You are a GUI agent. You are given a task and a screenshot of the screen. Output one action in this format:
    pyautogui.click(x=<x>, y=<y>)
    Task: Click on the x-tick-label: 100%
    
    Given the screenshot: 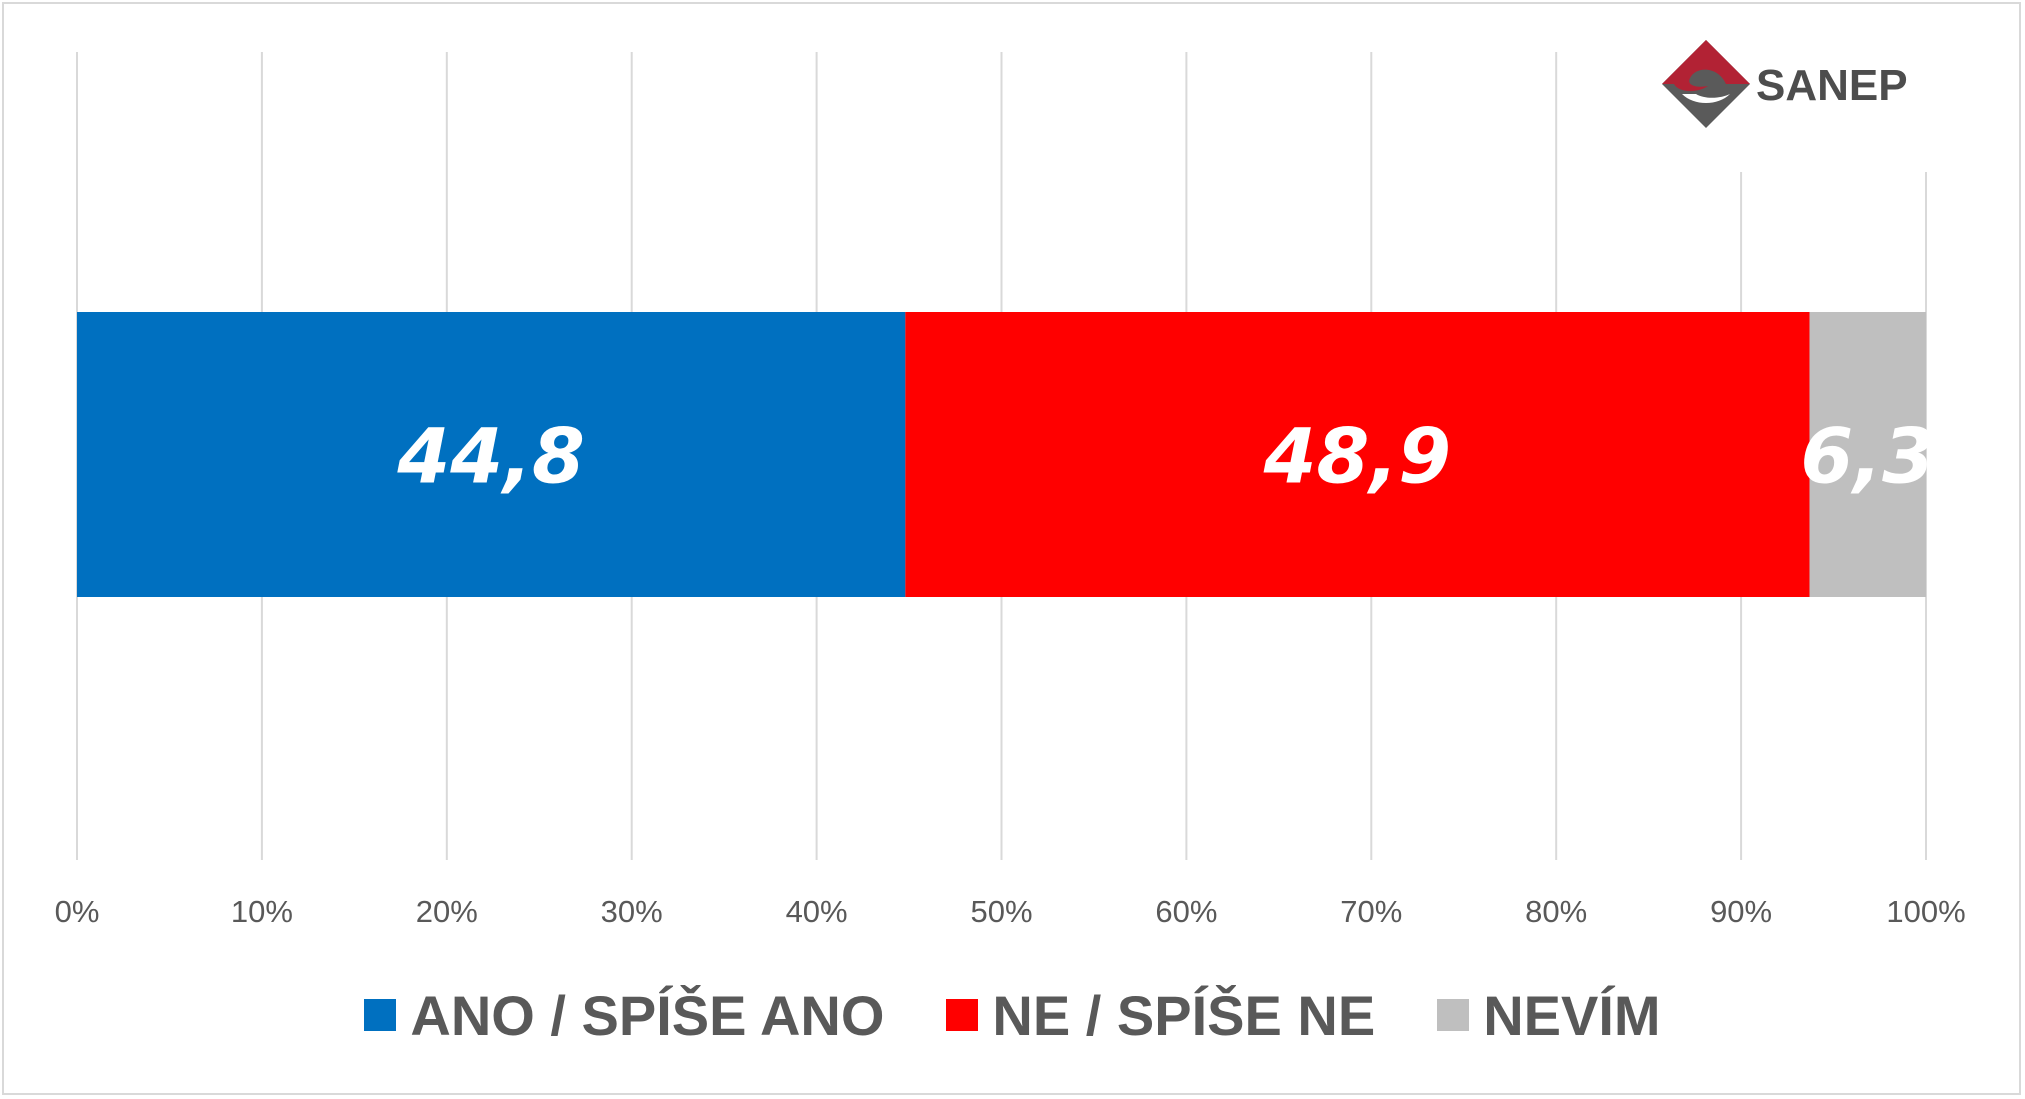 What is the action you would take?
    pyautogui.click(x=1925, y=911)
    